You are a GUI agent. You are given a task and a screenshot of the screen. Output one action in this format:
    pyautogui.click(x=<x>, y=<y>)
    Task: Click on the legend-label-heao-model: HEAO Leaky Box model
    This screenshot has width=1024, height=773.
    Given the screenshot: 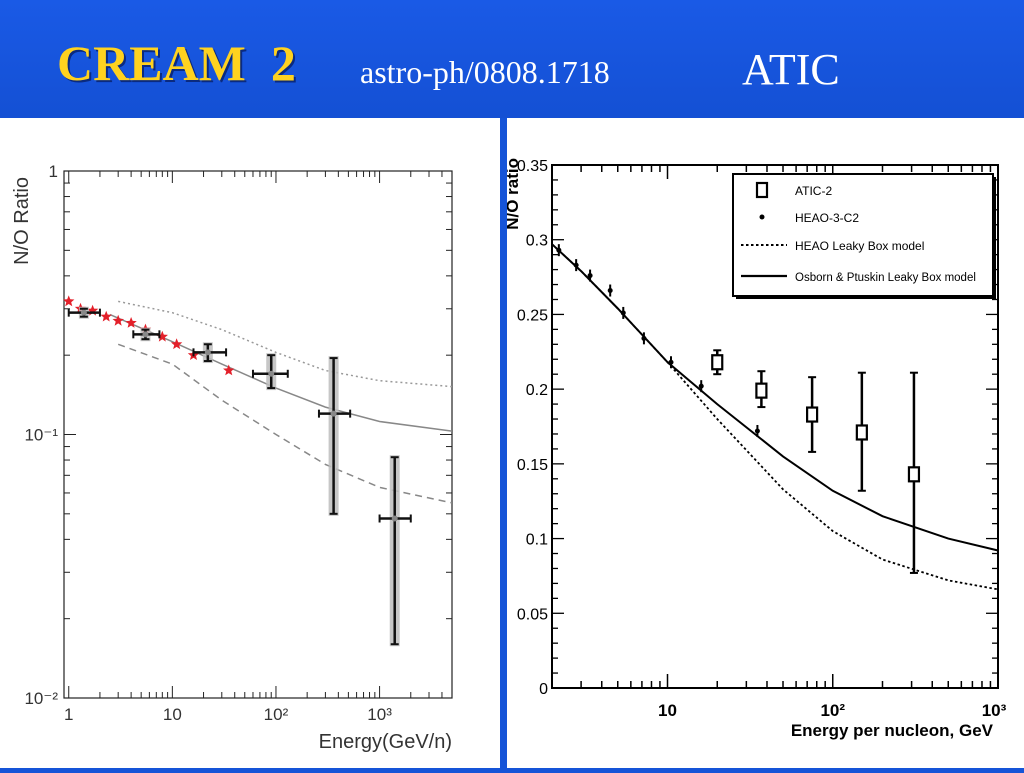 What is the action you would take?
    pyautogui.click(x=859, y=246)
    